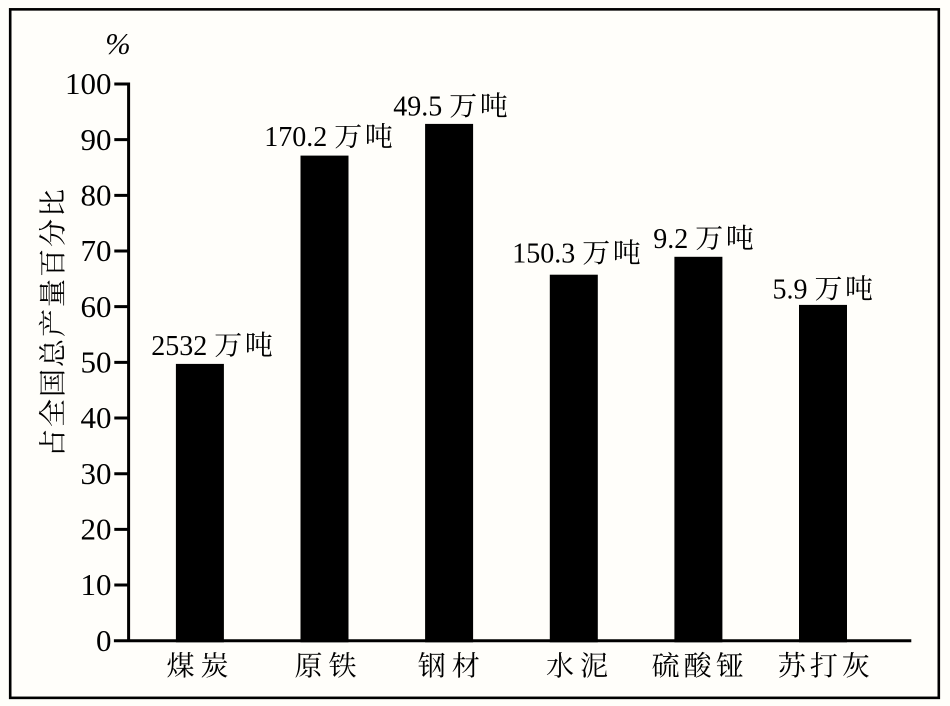 Image resolution: width=950 pixels, height=706 pixels. I want to click on svg-text: 30, so click(96, 473).